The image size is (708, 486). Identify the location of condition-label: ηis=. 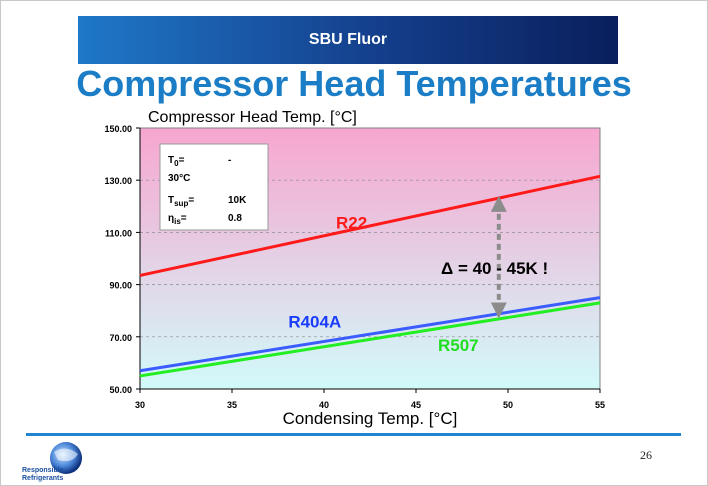
(177, 219).